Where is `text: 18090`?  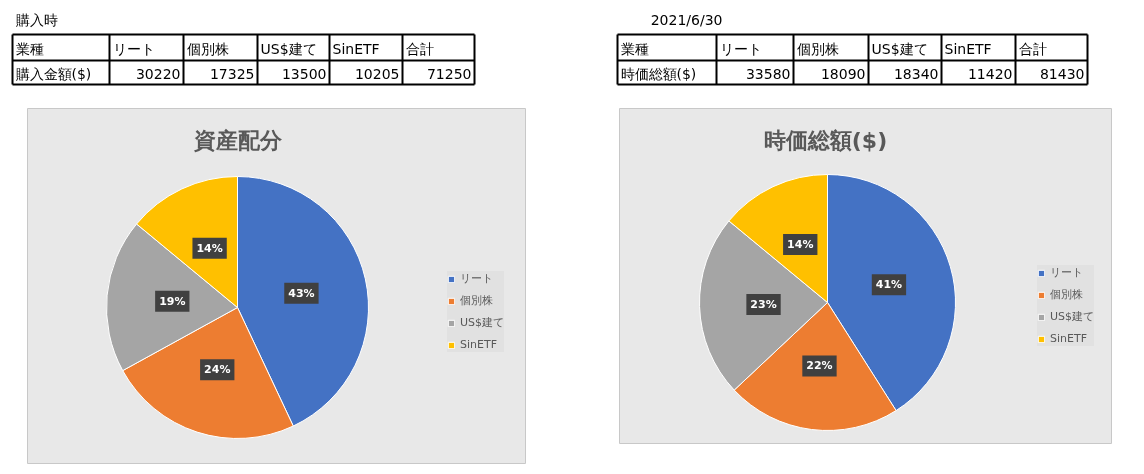 text: 18090 is located at coordinates (843, 73).